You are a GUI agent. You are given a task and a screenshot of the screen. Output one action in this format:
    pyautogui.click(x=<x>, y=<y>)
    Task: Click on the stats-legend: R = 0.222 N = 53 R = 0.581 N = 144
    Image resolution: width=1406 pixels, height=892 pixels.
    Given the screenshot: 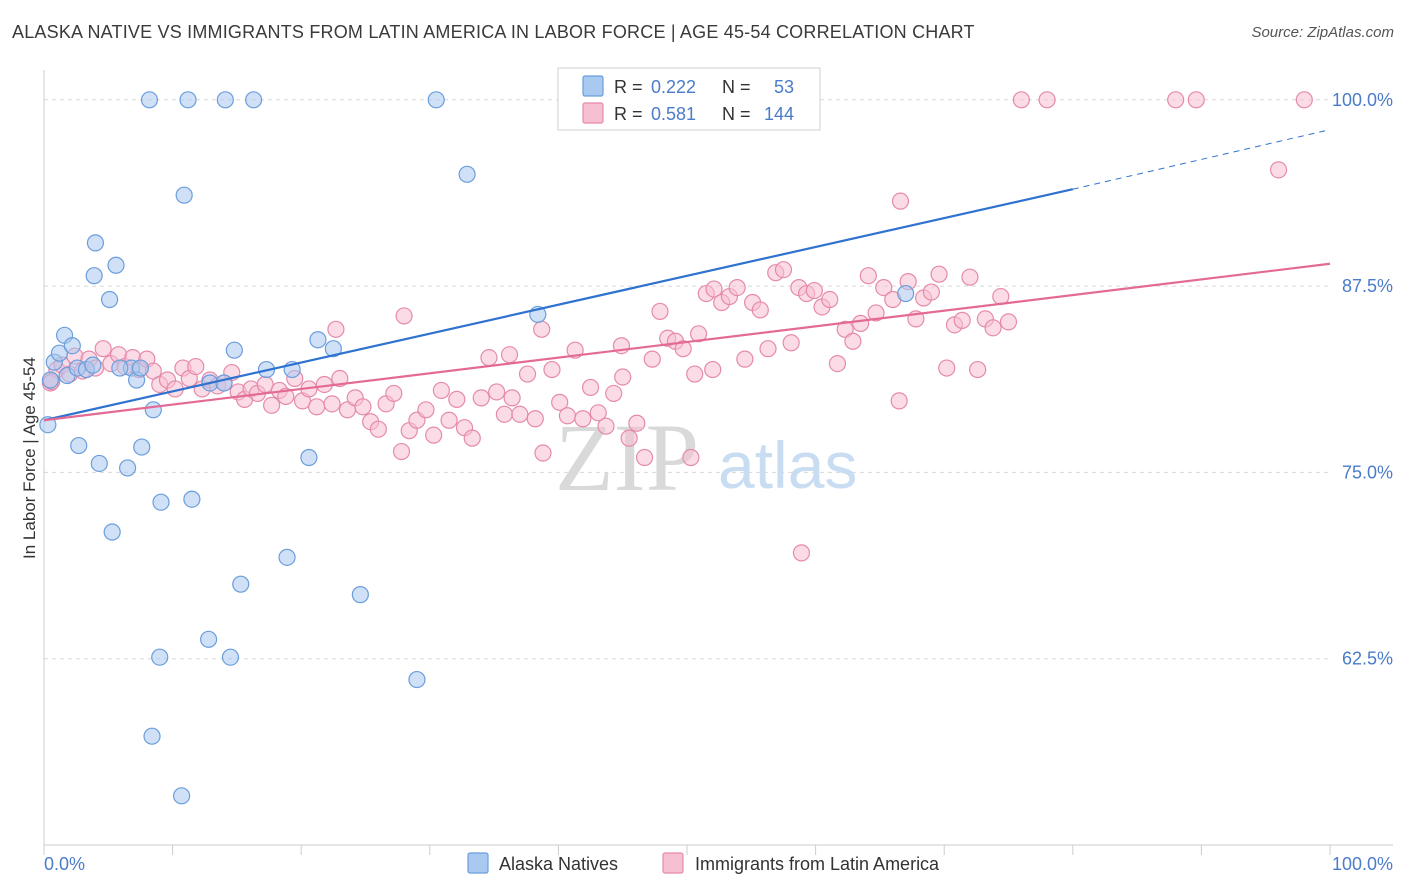 What is the action you would take?
    pyautogui.click(x=689, y=99)
    